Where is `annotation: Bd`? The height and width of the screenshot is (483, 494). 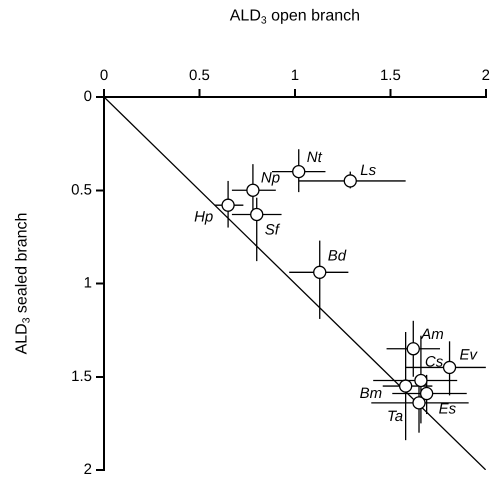
annotation: Bd is located at coordinates (337, 255).